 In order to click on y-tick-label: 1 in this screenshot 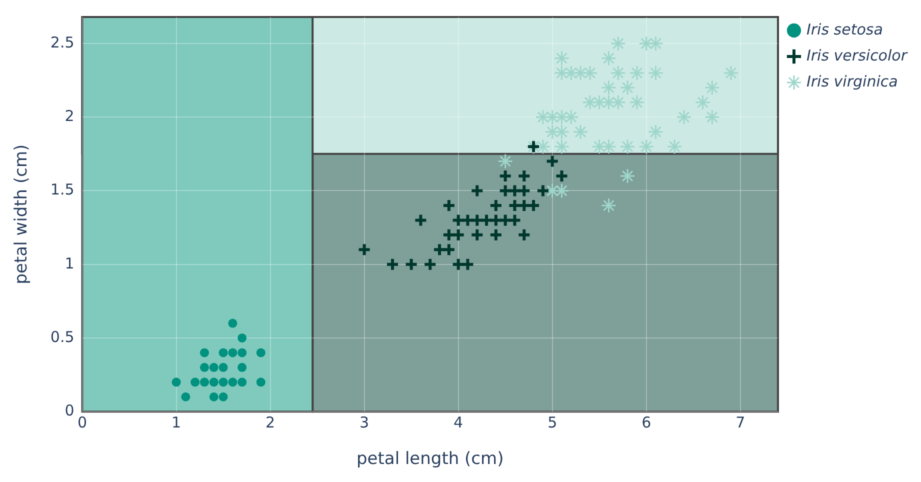, I will do `click(69, 263)`.